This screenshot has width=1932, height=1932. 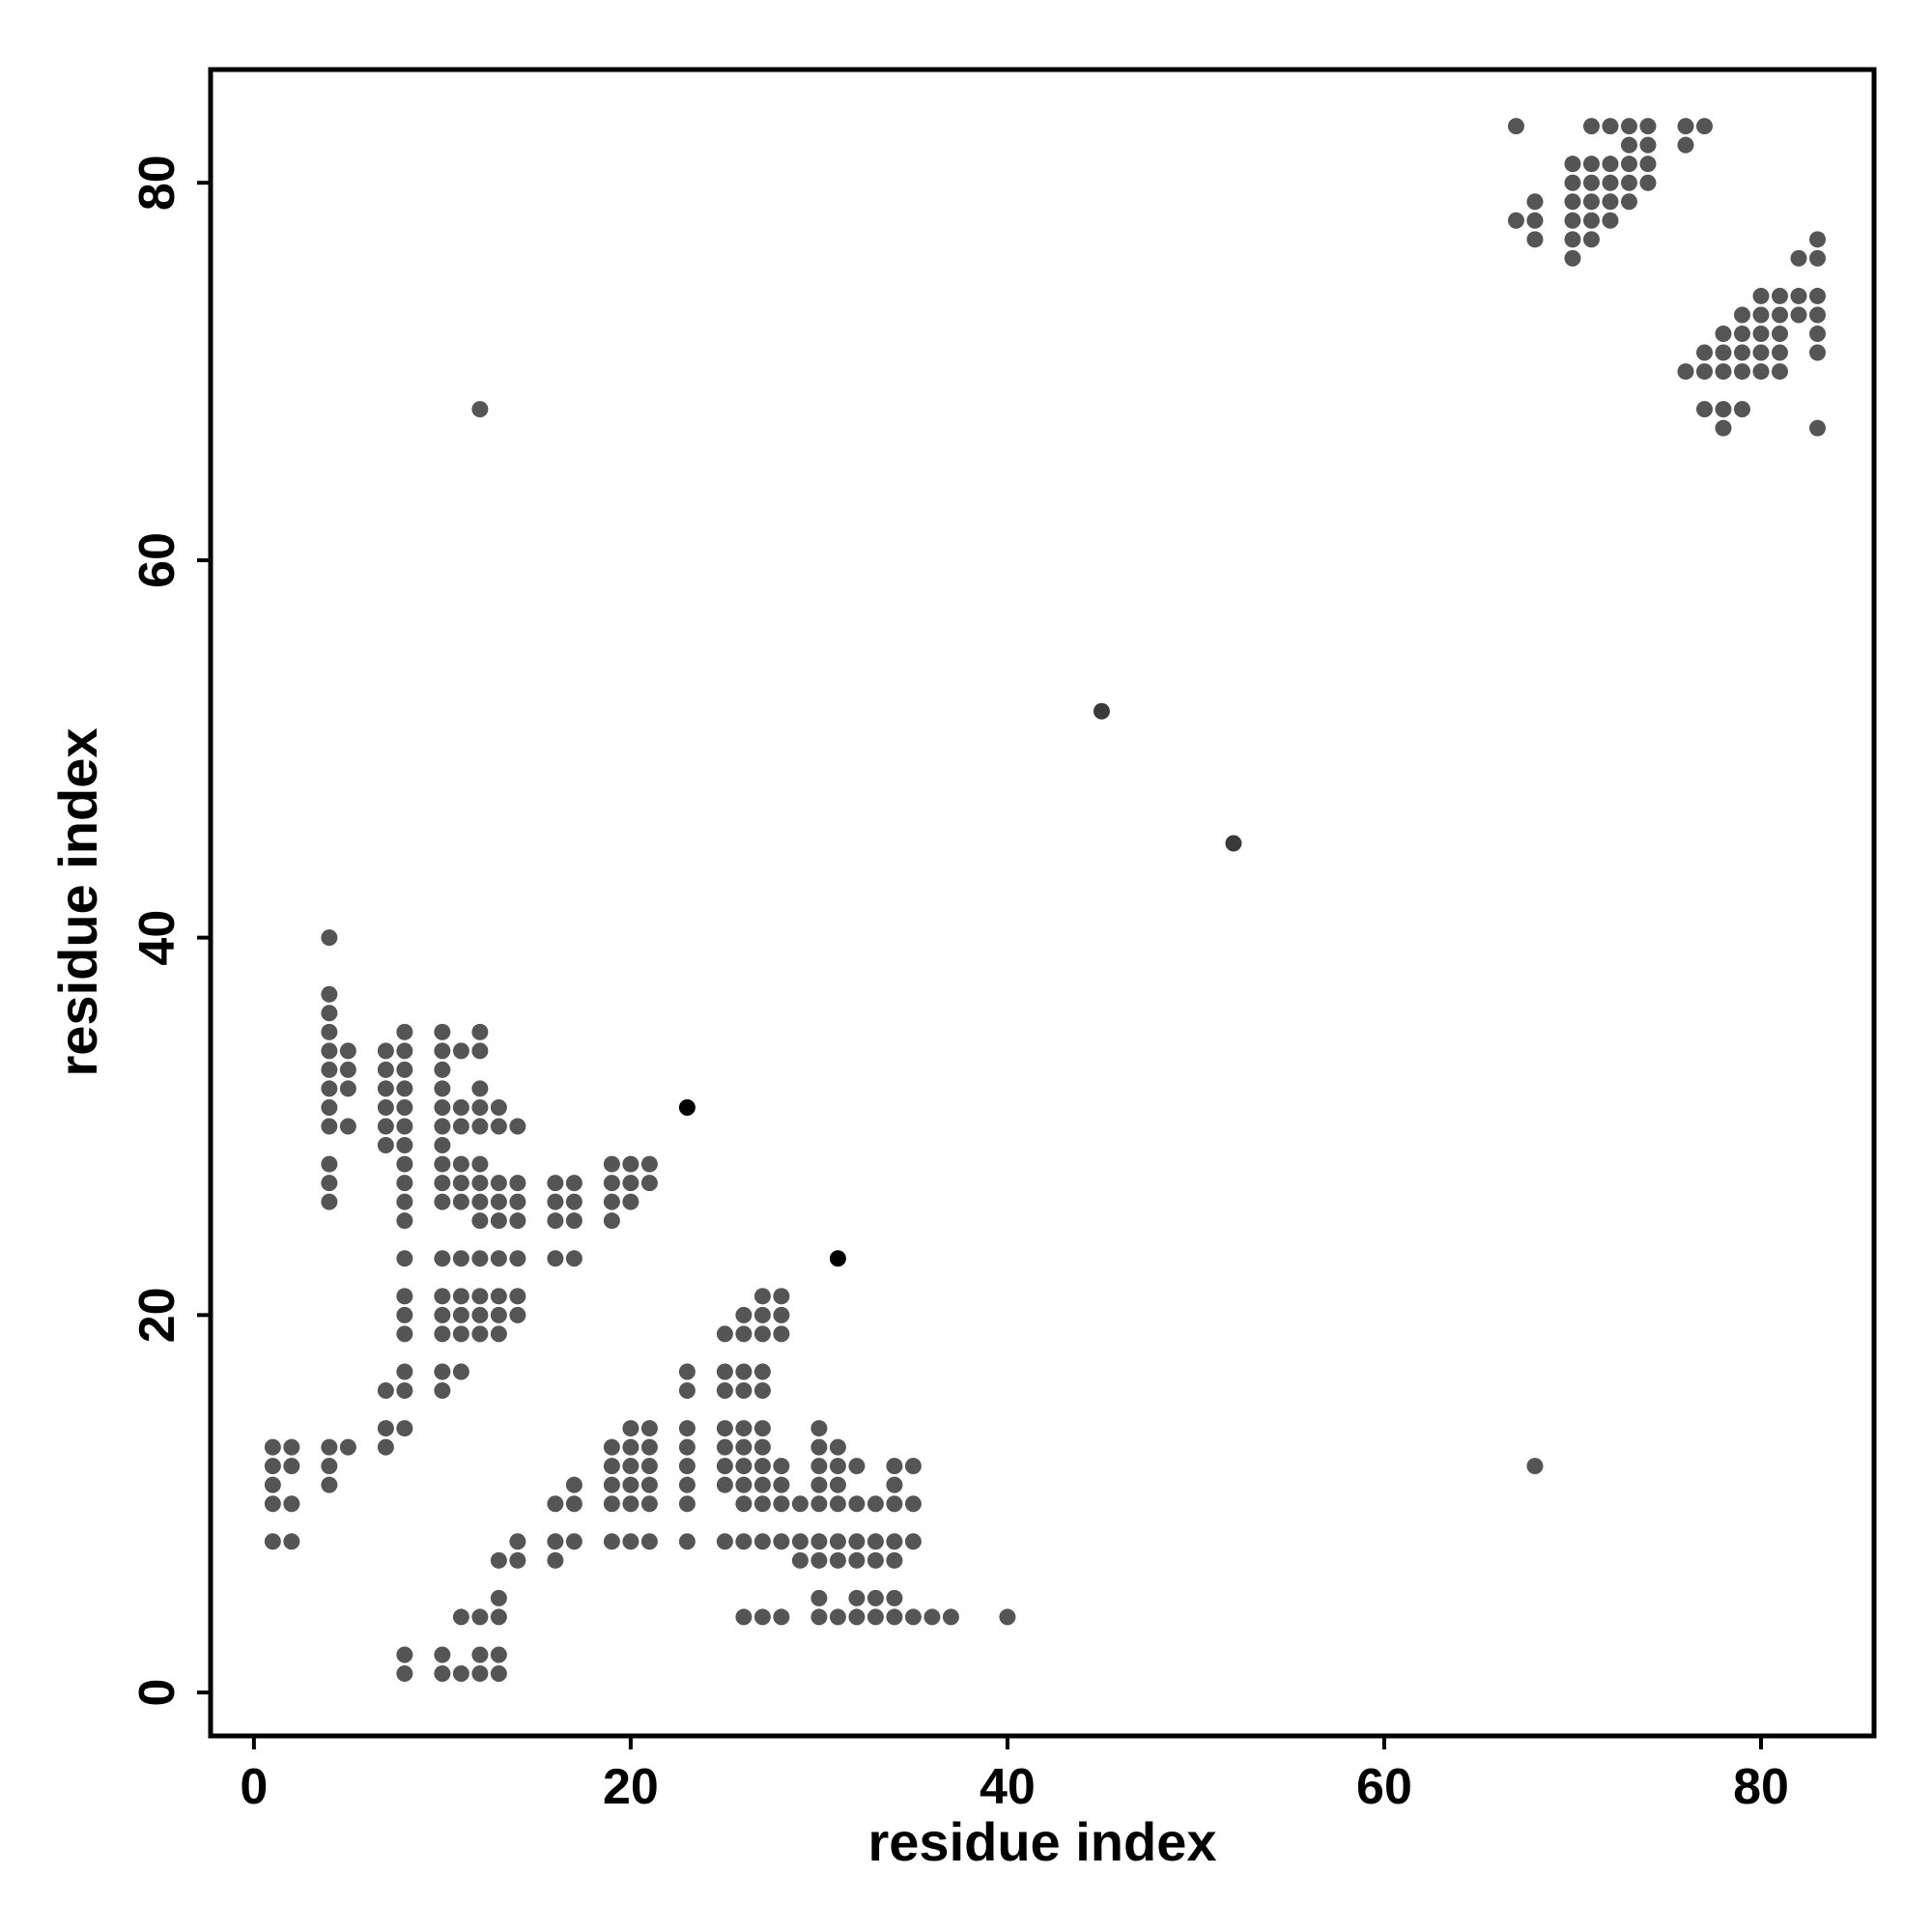 I want to click on y-axis: 0 20 40 60 80, so click(x=170, y=931).